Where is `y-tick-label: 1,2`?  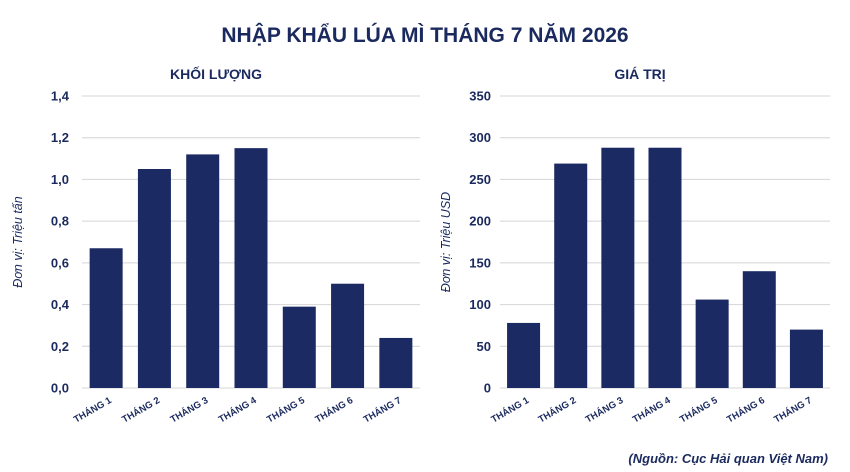 y-tick-label: 1,2 is located at coordinates (60, 137).